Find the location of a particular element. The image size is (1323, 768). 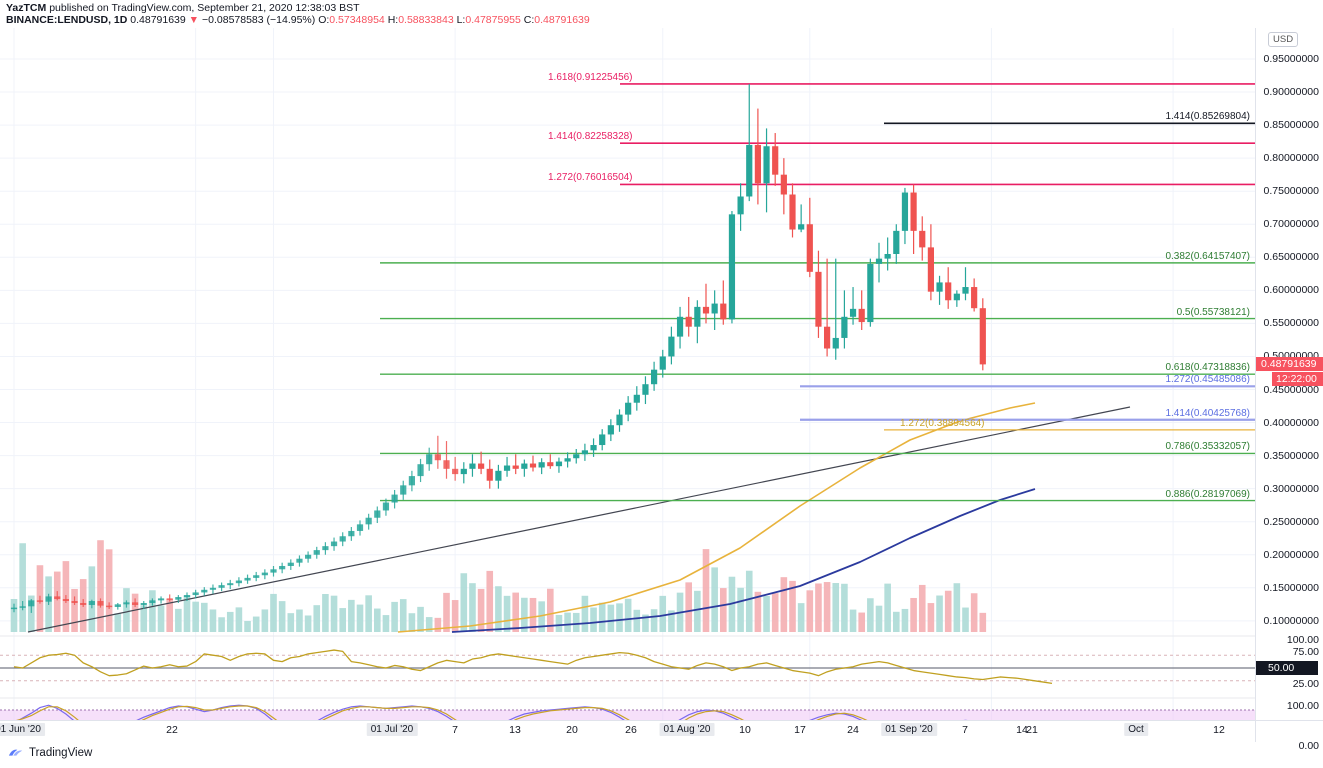

time-tick-label: 01 Aug '20 is located at coordinates (687, 729).